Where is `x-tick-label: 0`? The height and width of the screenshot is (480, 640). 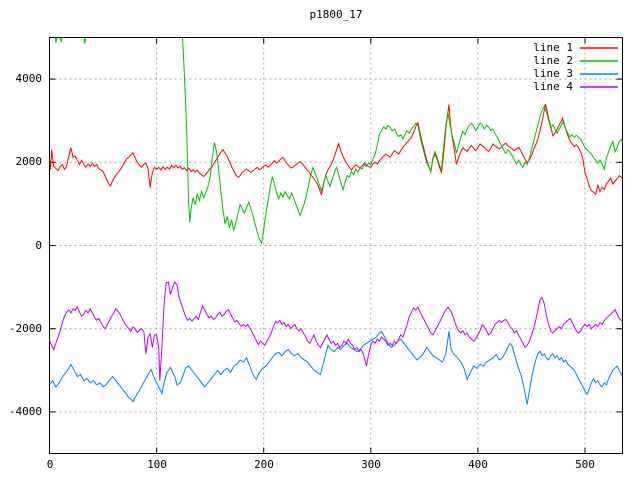
x-tick-label: 0 is located at coordinates (50, 464).